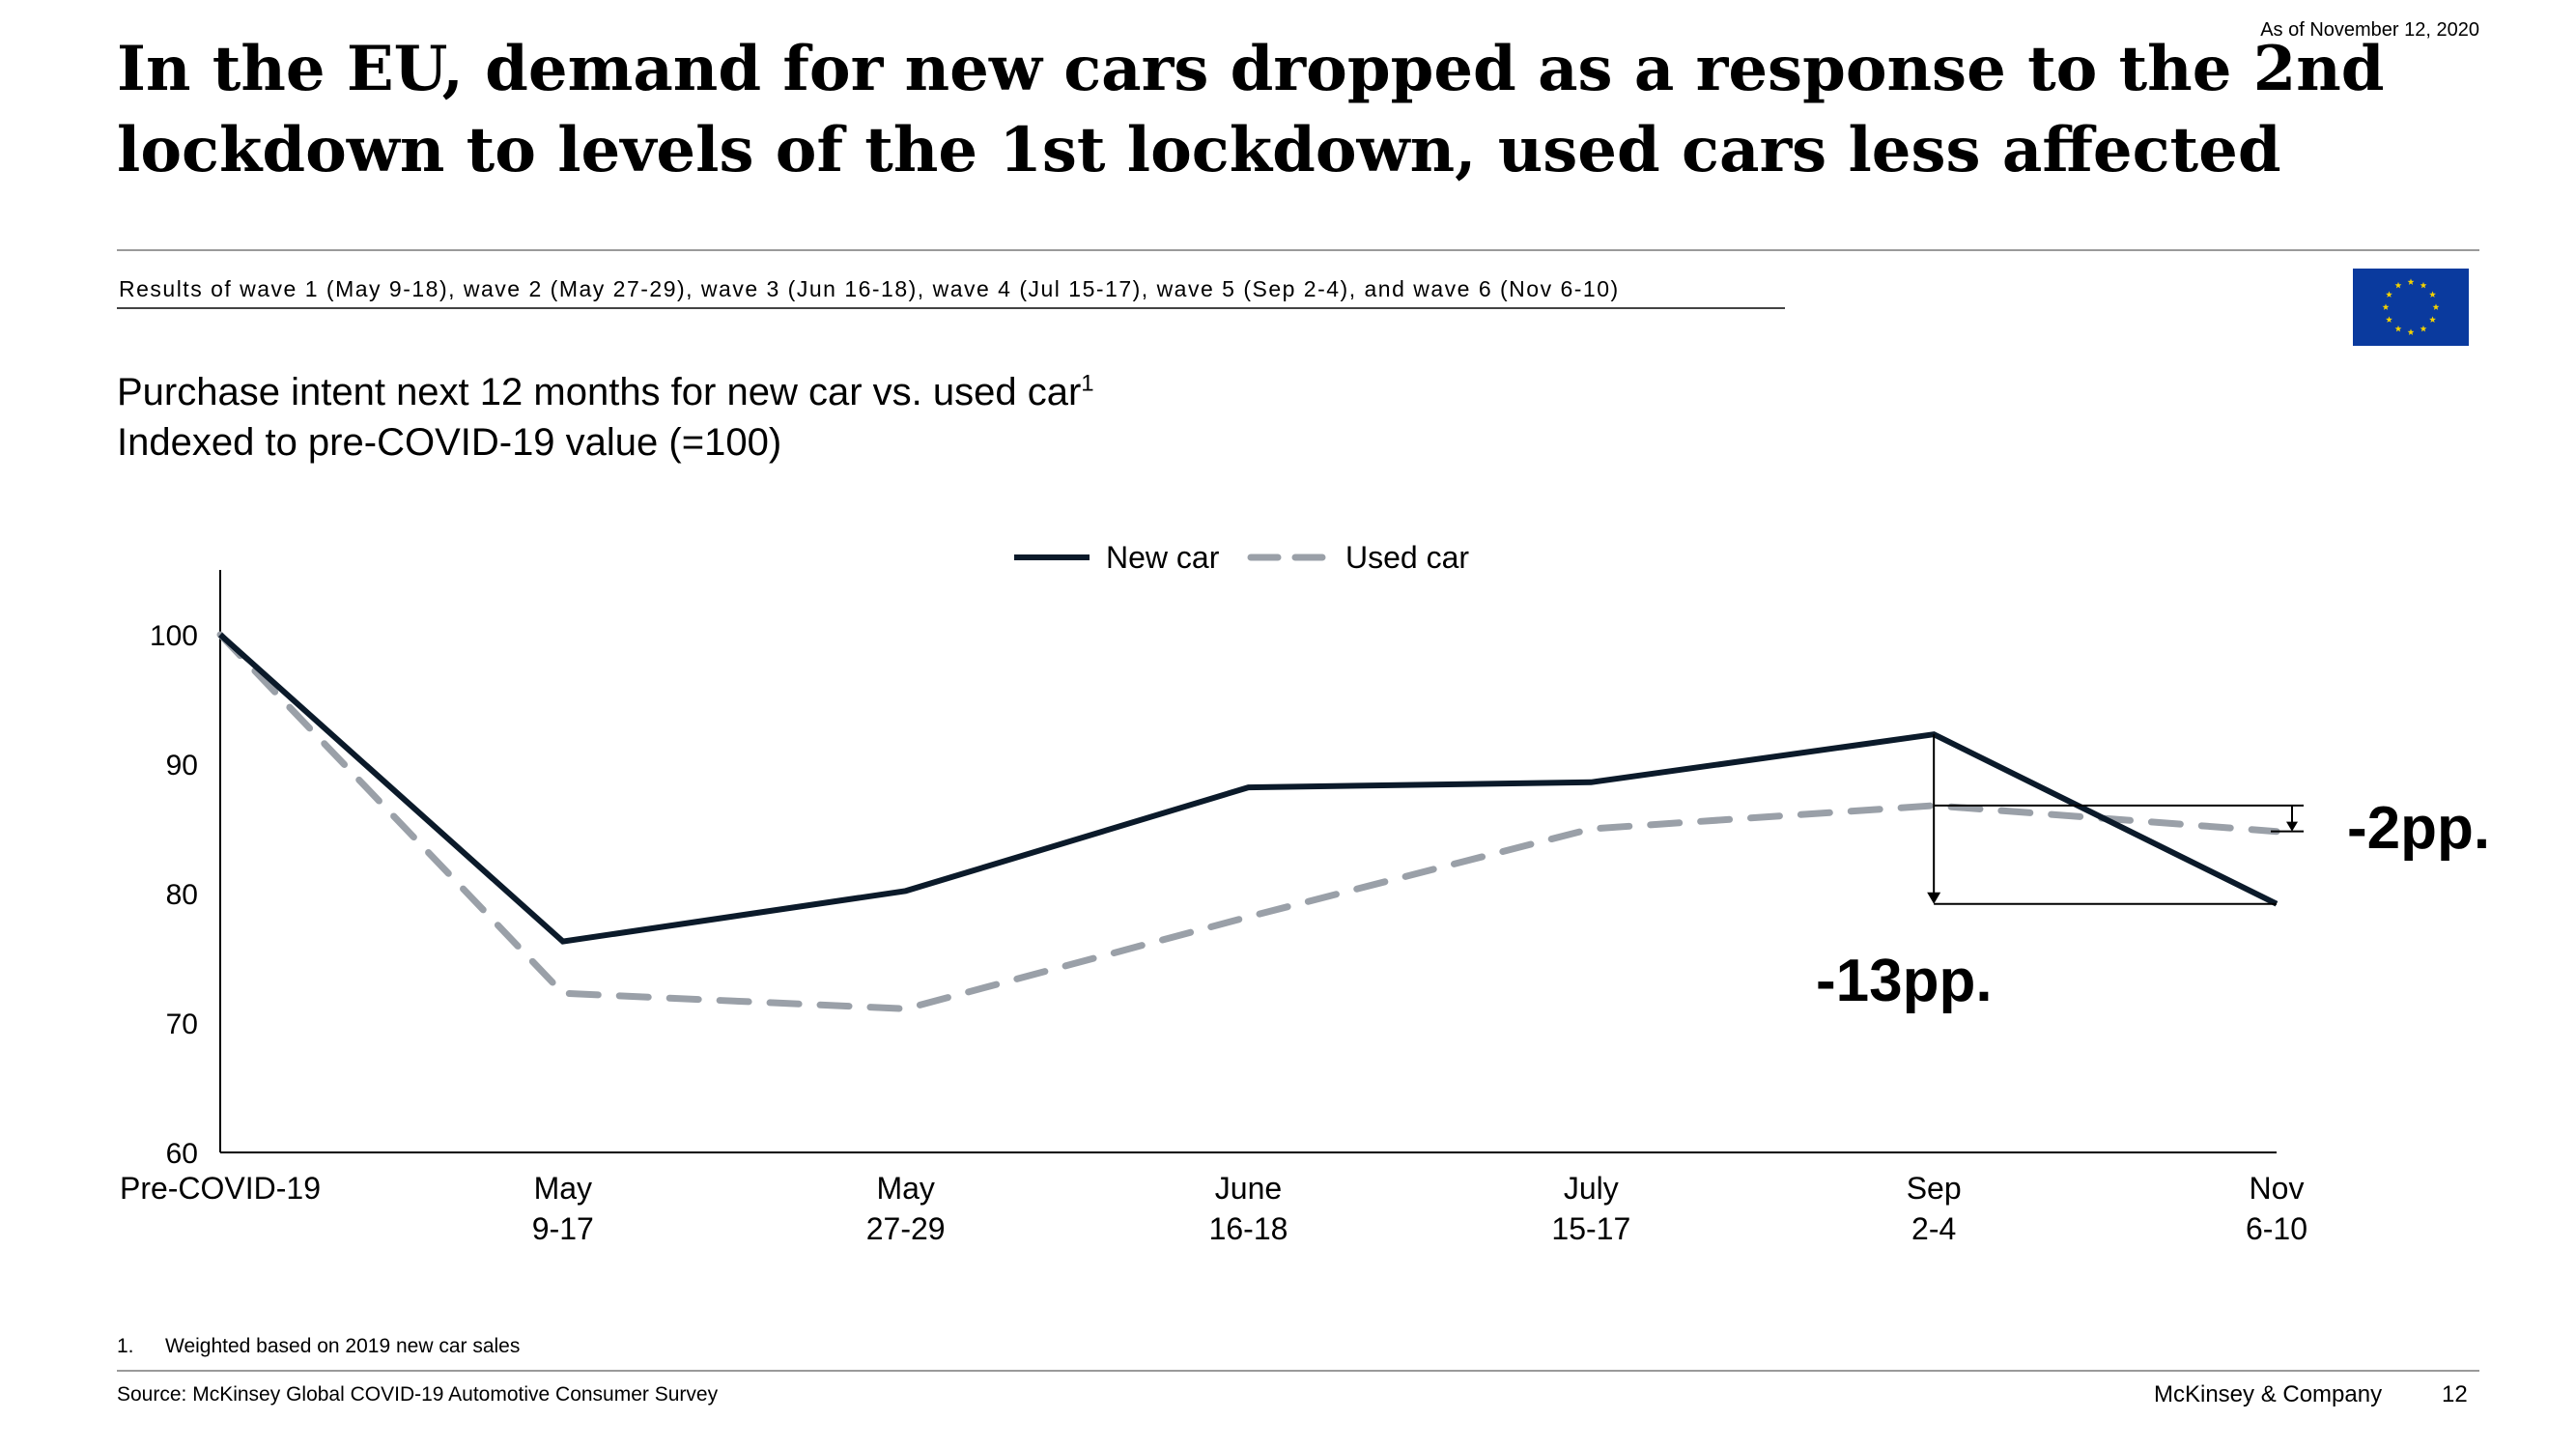  Describe the element at coordinates (182, 1154) in the screenshot. I see `y-tick-label: 60` at that location.